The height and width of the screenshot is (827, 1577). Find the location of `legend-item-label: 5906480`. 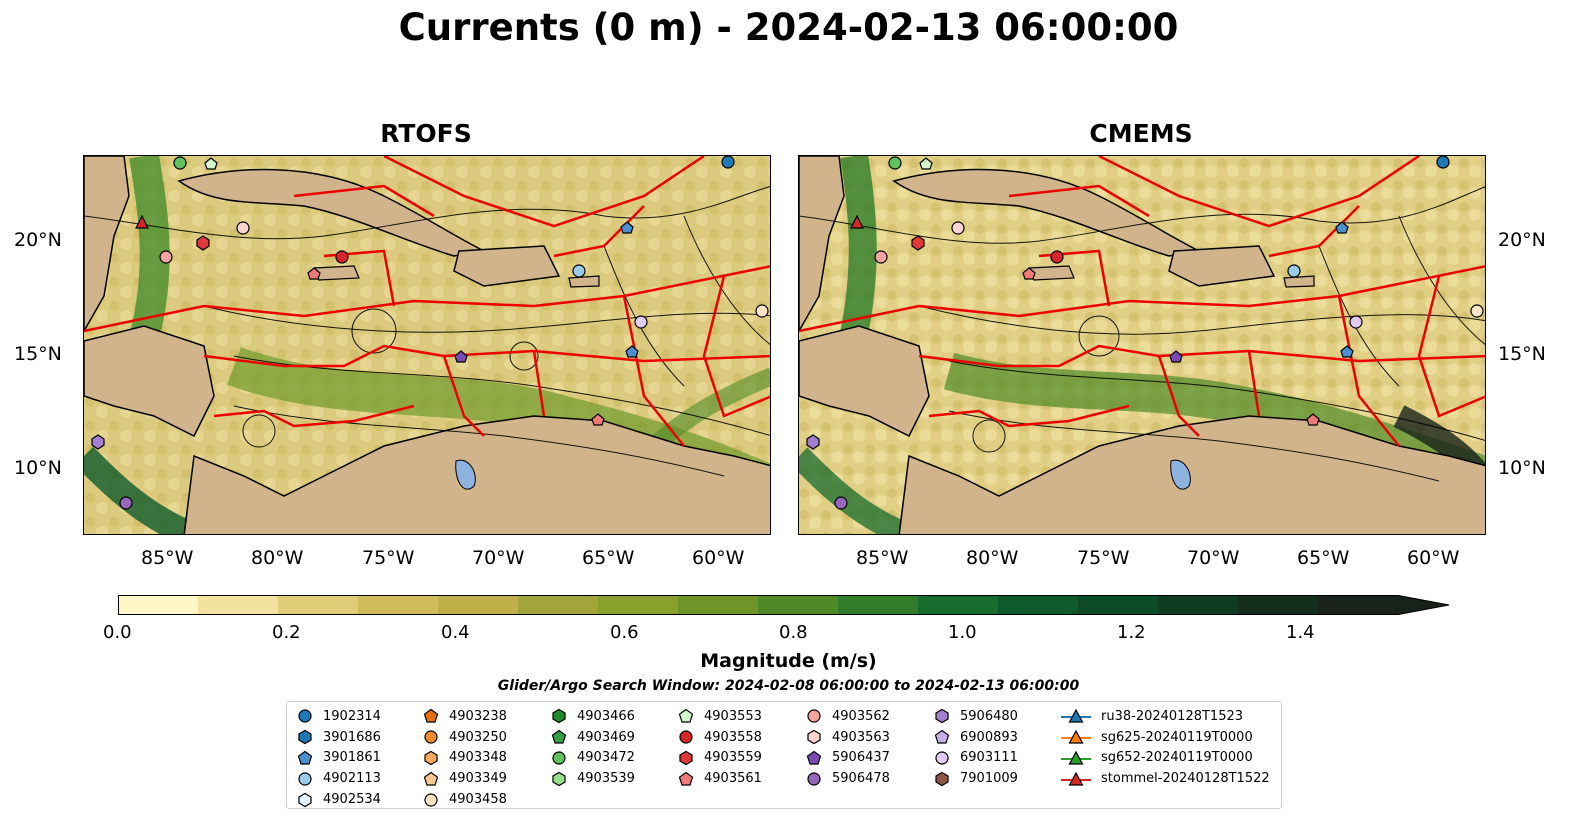

legend-item-label: 5906480 is located at coordinates (989, 716).